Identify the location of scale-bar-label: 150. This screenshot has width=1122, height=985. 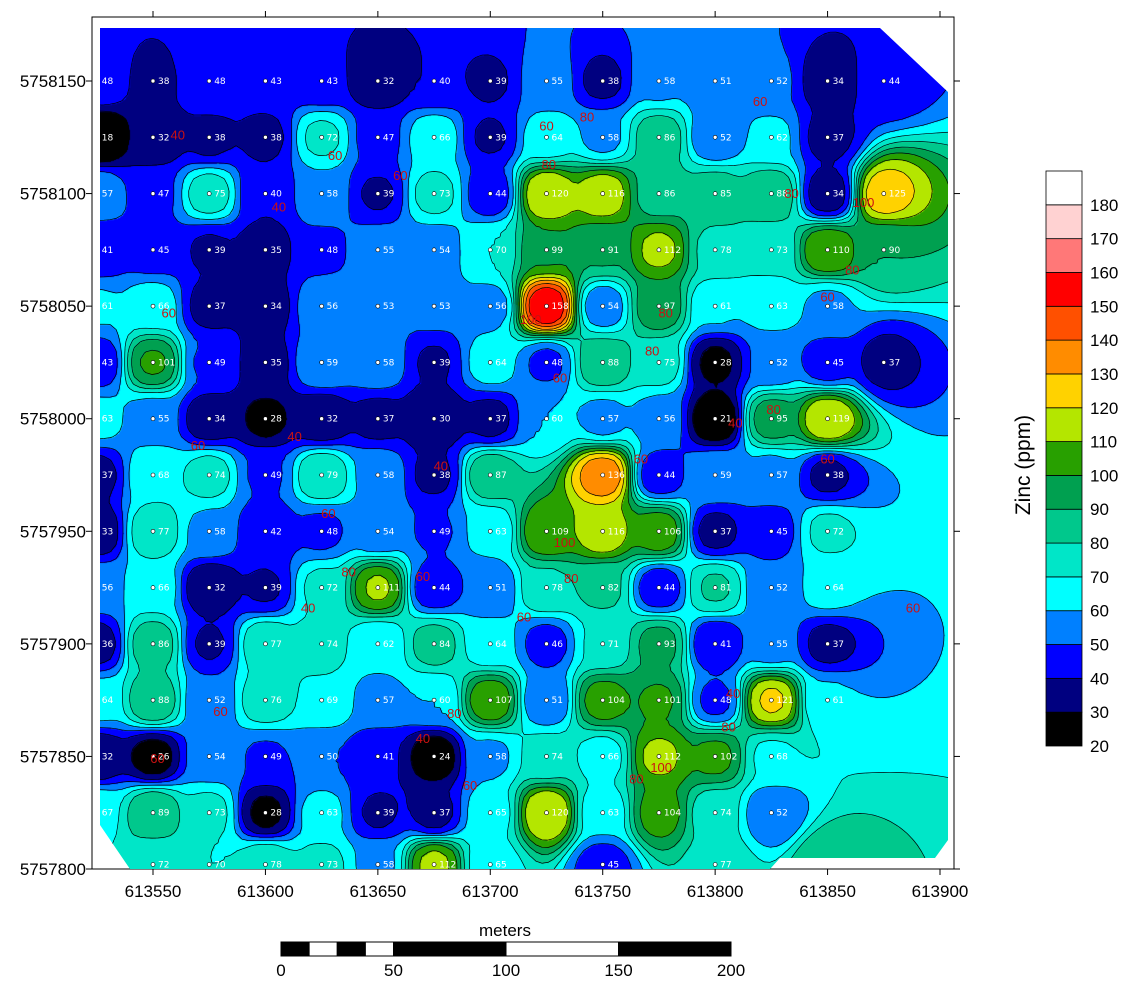
(618, 970).